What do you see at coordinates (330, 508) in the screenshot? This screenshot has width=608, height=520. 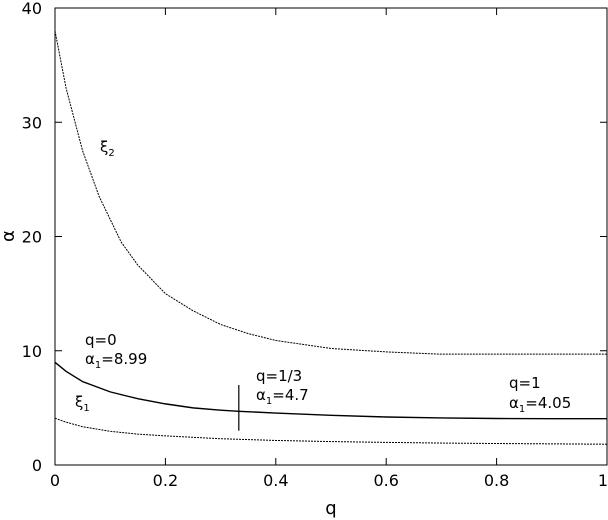 I see `x-axis-label: q` at bounding box center [330, 508].